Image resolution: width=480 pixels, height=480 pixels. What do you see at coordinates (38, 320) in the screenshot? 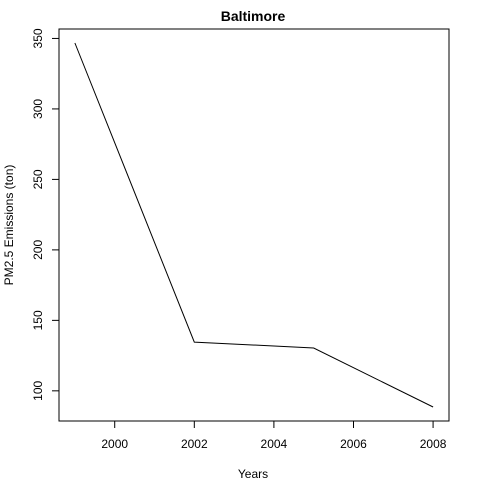
I see `y-tick-label: 150` at bounding box center [38, 320].